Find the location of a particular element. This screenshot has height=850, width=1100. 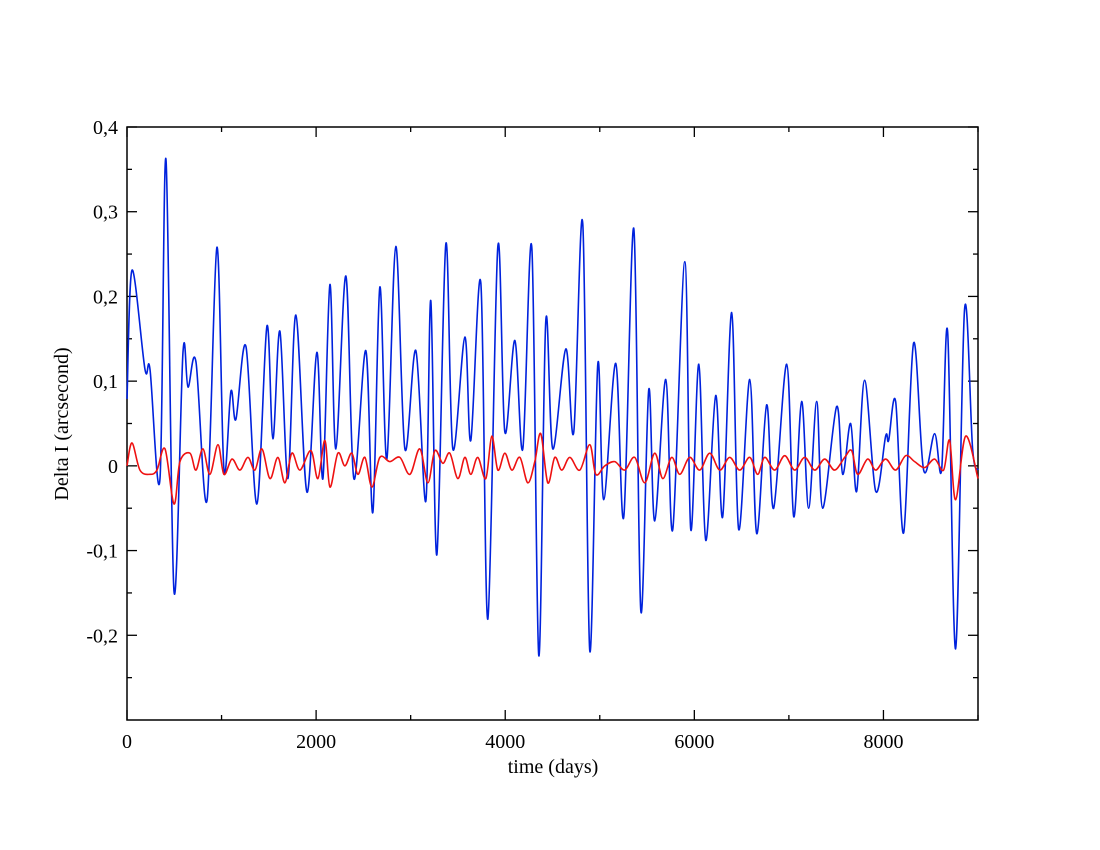

y-tick-label: 0,3 is located at coordinates (105, 213).